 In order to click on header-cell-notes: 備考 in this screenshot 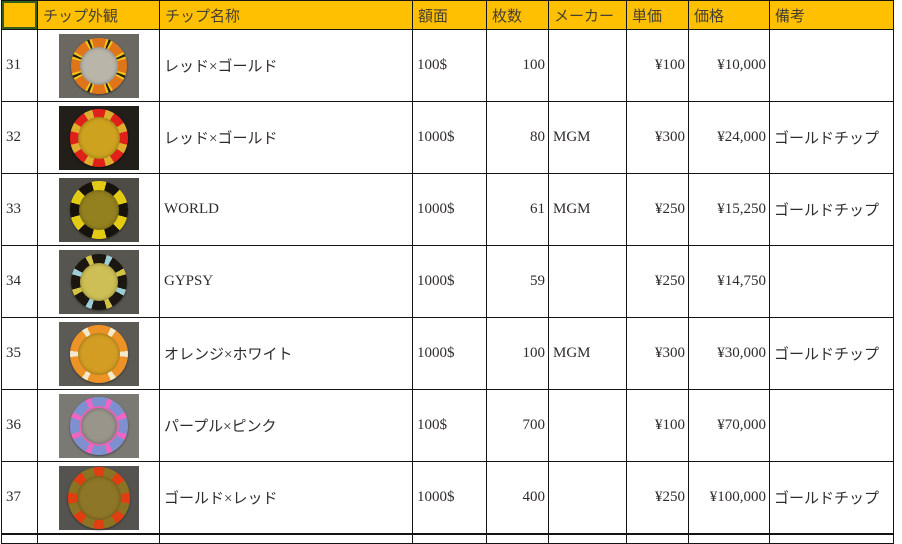, I will do `click(831, 15)`.